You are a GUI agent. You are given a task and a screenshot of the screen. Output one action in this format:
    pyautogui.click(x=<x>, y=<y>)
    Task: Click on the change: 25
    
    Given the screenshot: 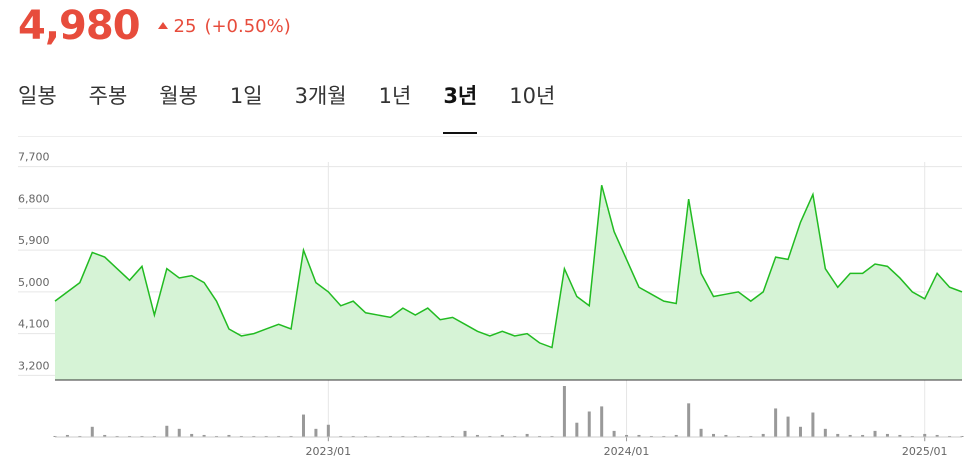 What is the action you would take?
    pyautogui.click(x=177, y=26)
    